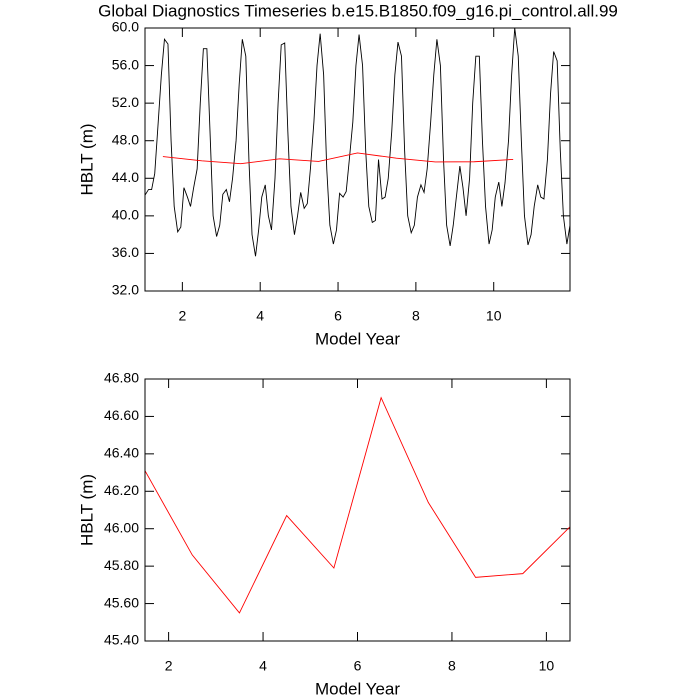  What do you see at coordinates (121, 490) in the screenshot?
I see `y-tick-label: 46.20` at bounding box center [121, 490].